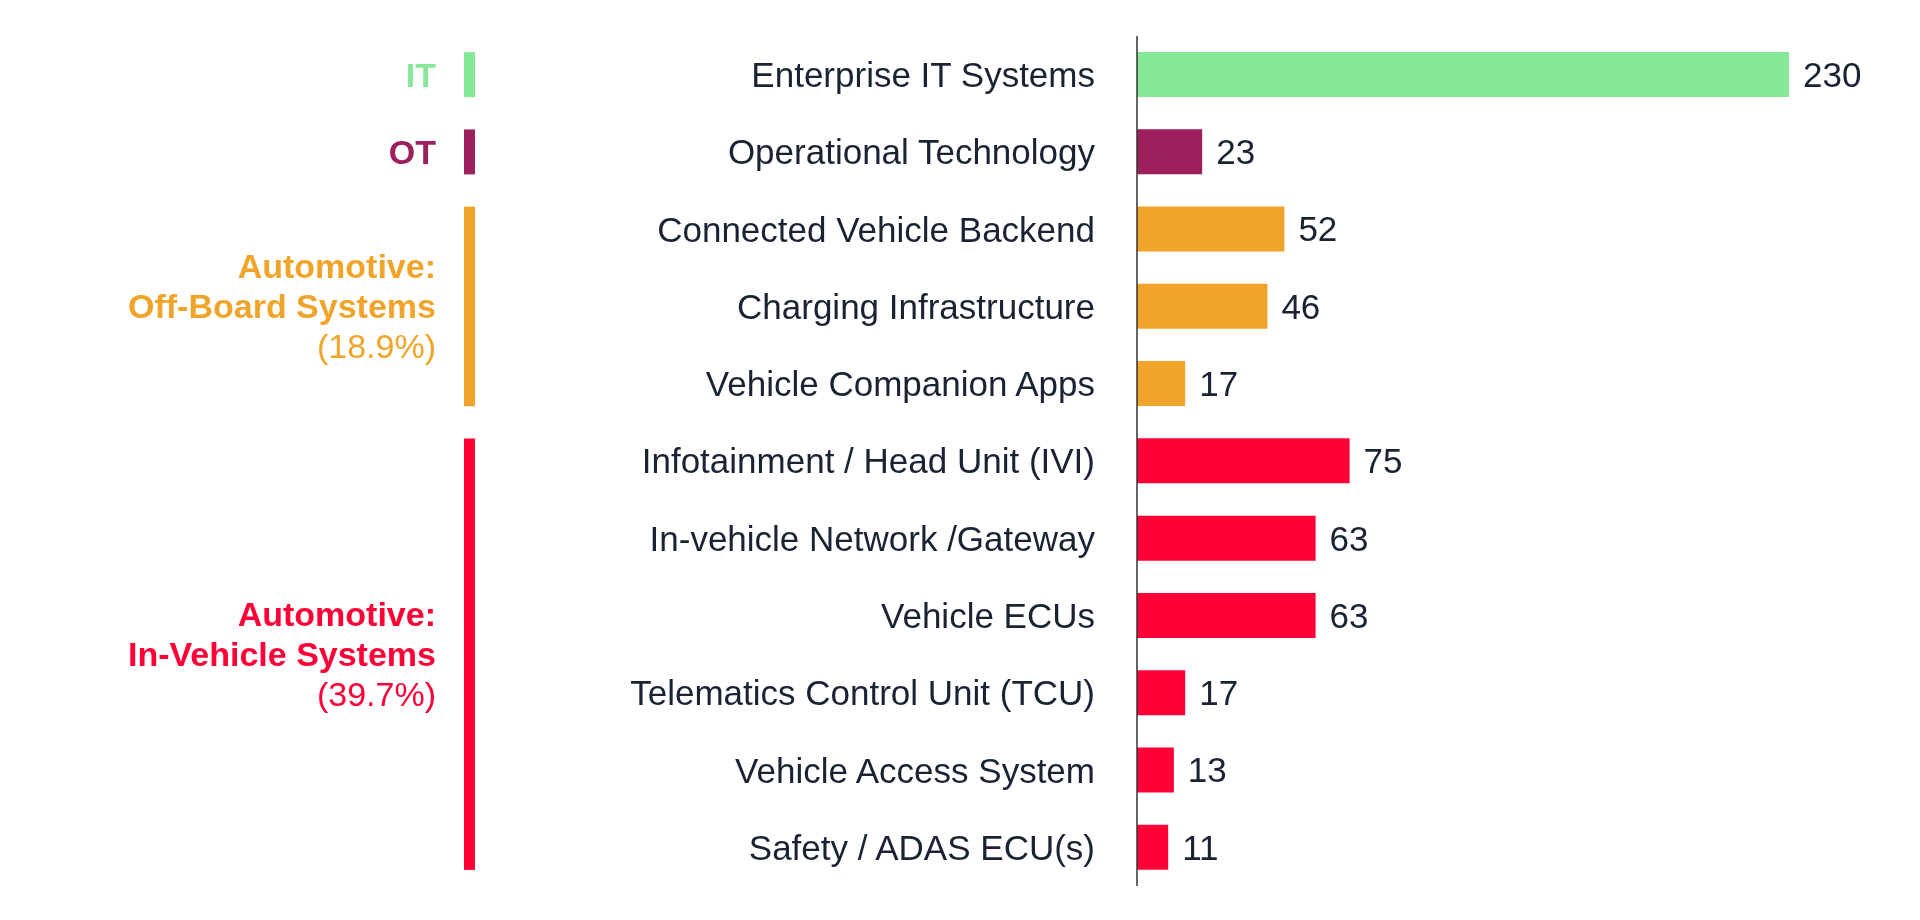 The width and height of the screenshot is (1920, 920). I want to click on y-tick-label: Vehicle Access System, so click(915, 770).